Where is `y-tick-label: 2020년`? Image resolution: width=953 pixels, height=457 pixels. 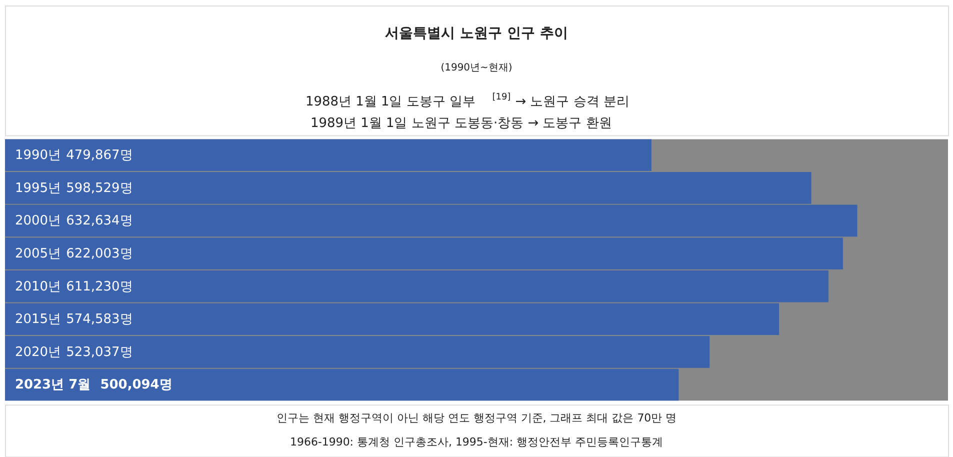 y-tick-label: 2020년 is located at coordinates (37, 352).